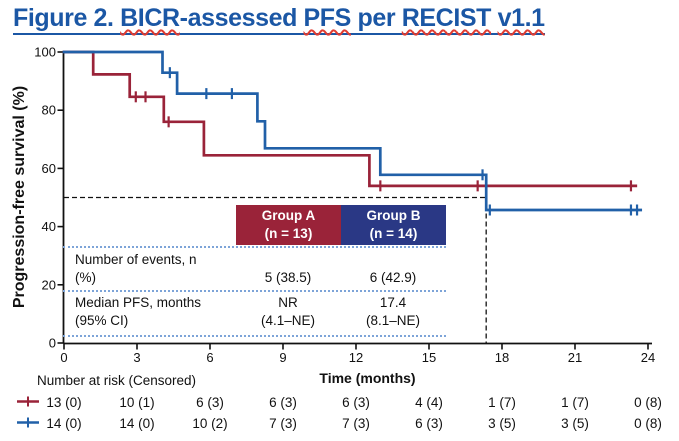 The height and width of the screenshot is (441, 679). I want to click on median-ci-group-a: (4.1–NE), so click(288, 320).